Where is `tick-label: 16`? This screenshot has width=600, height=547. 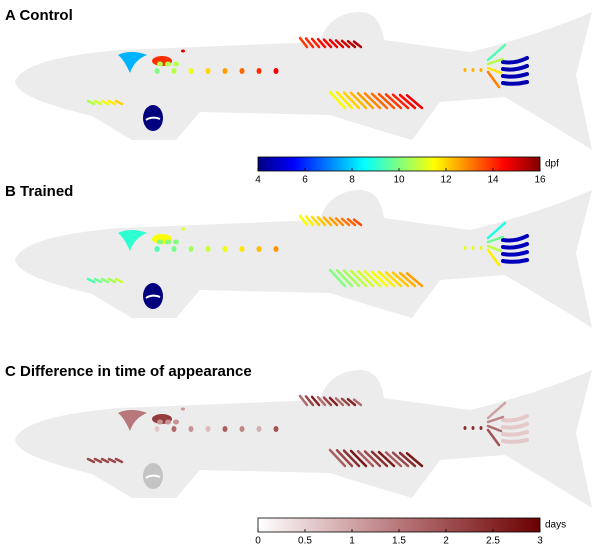
tick-label: 16 is located at coordinates (540, 180).